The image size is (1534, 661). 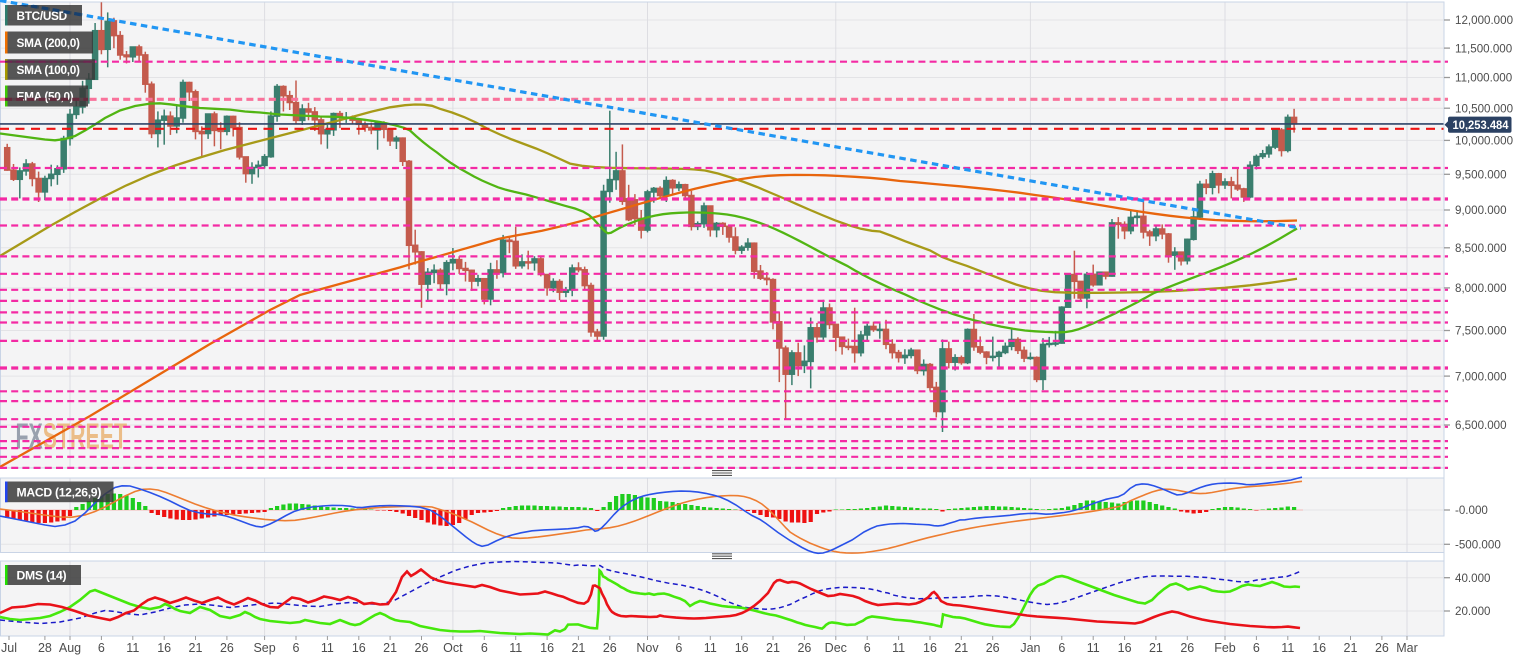 I want to click on svg-text: Jan, so click(x=1030, y=648).